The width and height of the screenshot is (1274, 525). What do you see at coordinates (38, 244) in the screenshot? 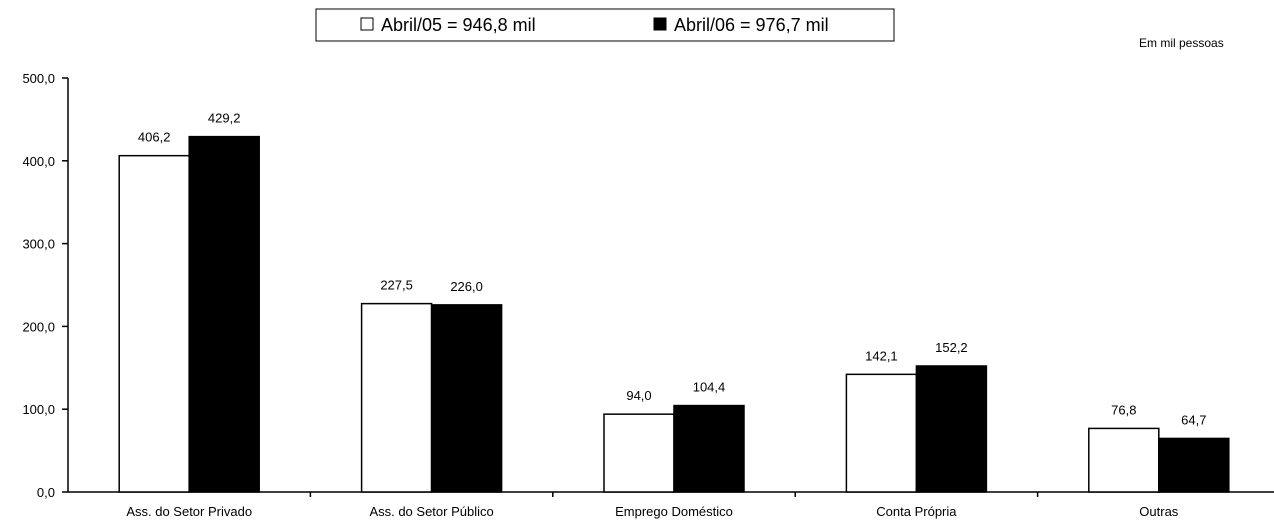
I see `y-tick-label: 300,0` at bounding box center [38, 244].